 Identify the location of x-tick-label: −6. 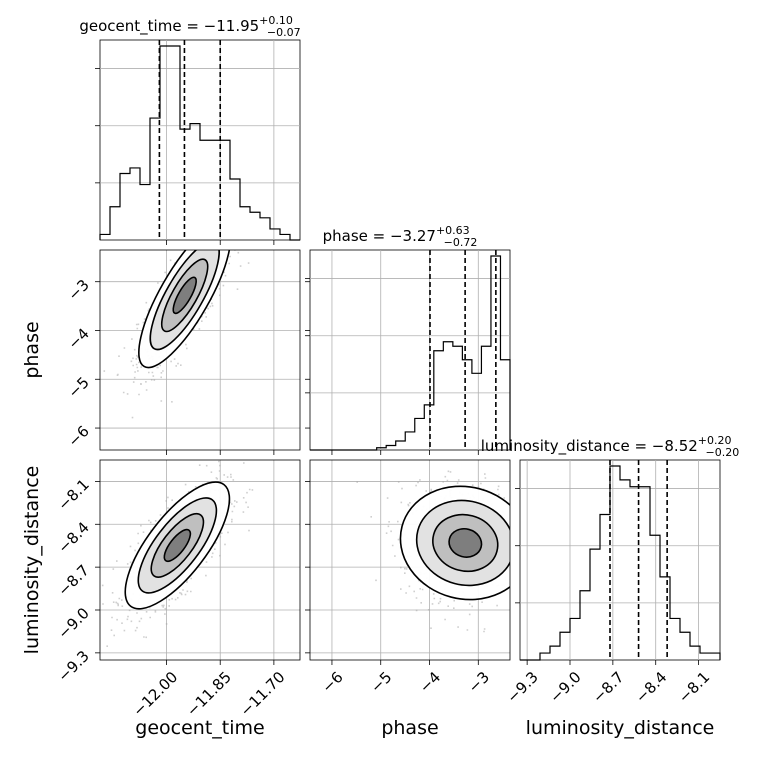
(332, 682).